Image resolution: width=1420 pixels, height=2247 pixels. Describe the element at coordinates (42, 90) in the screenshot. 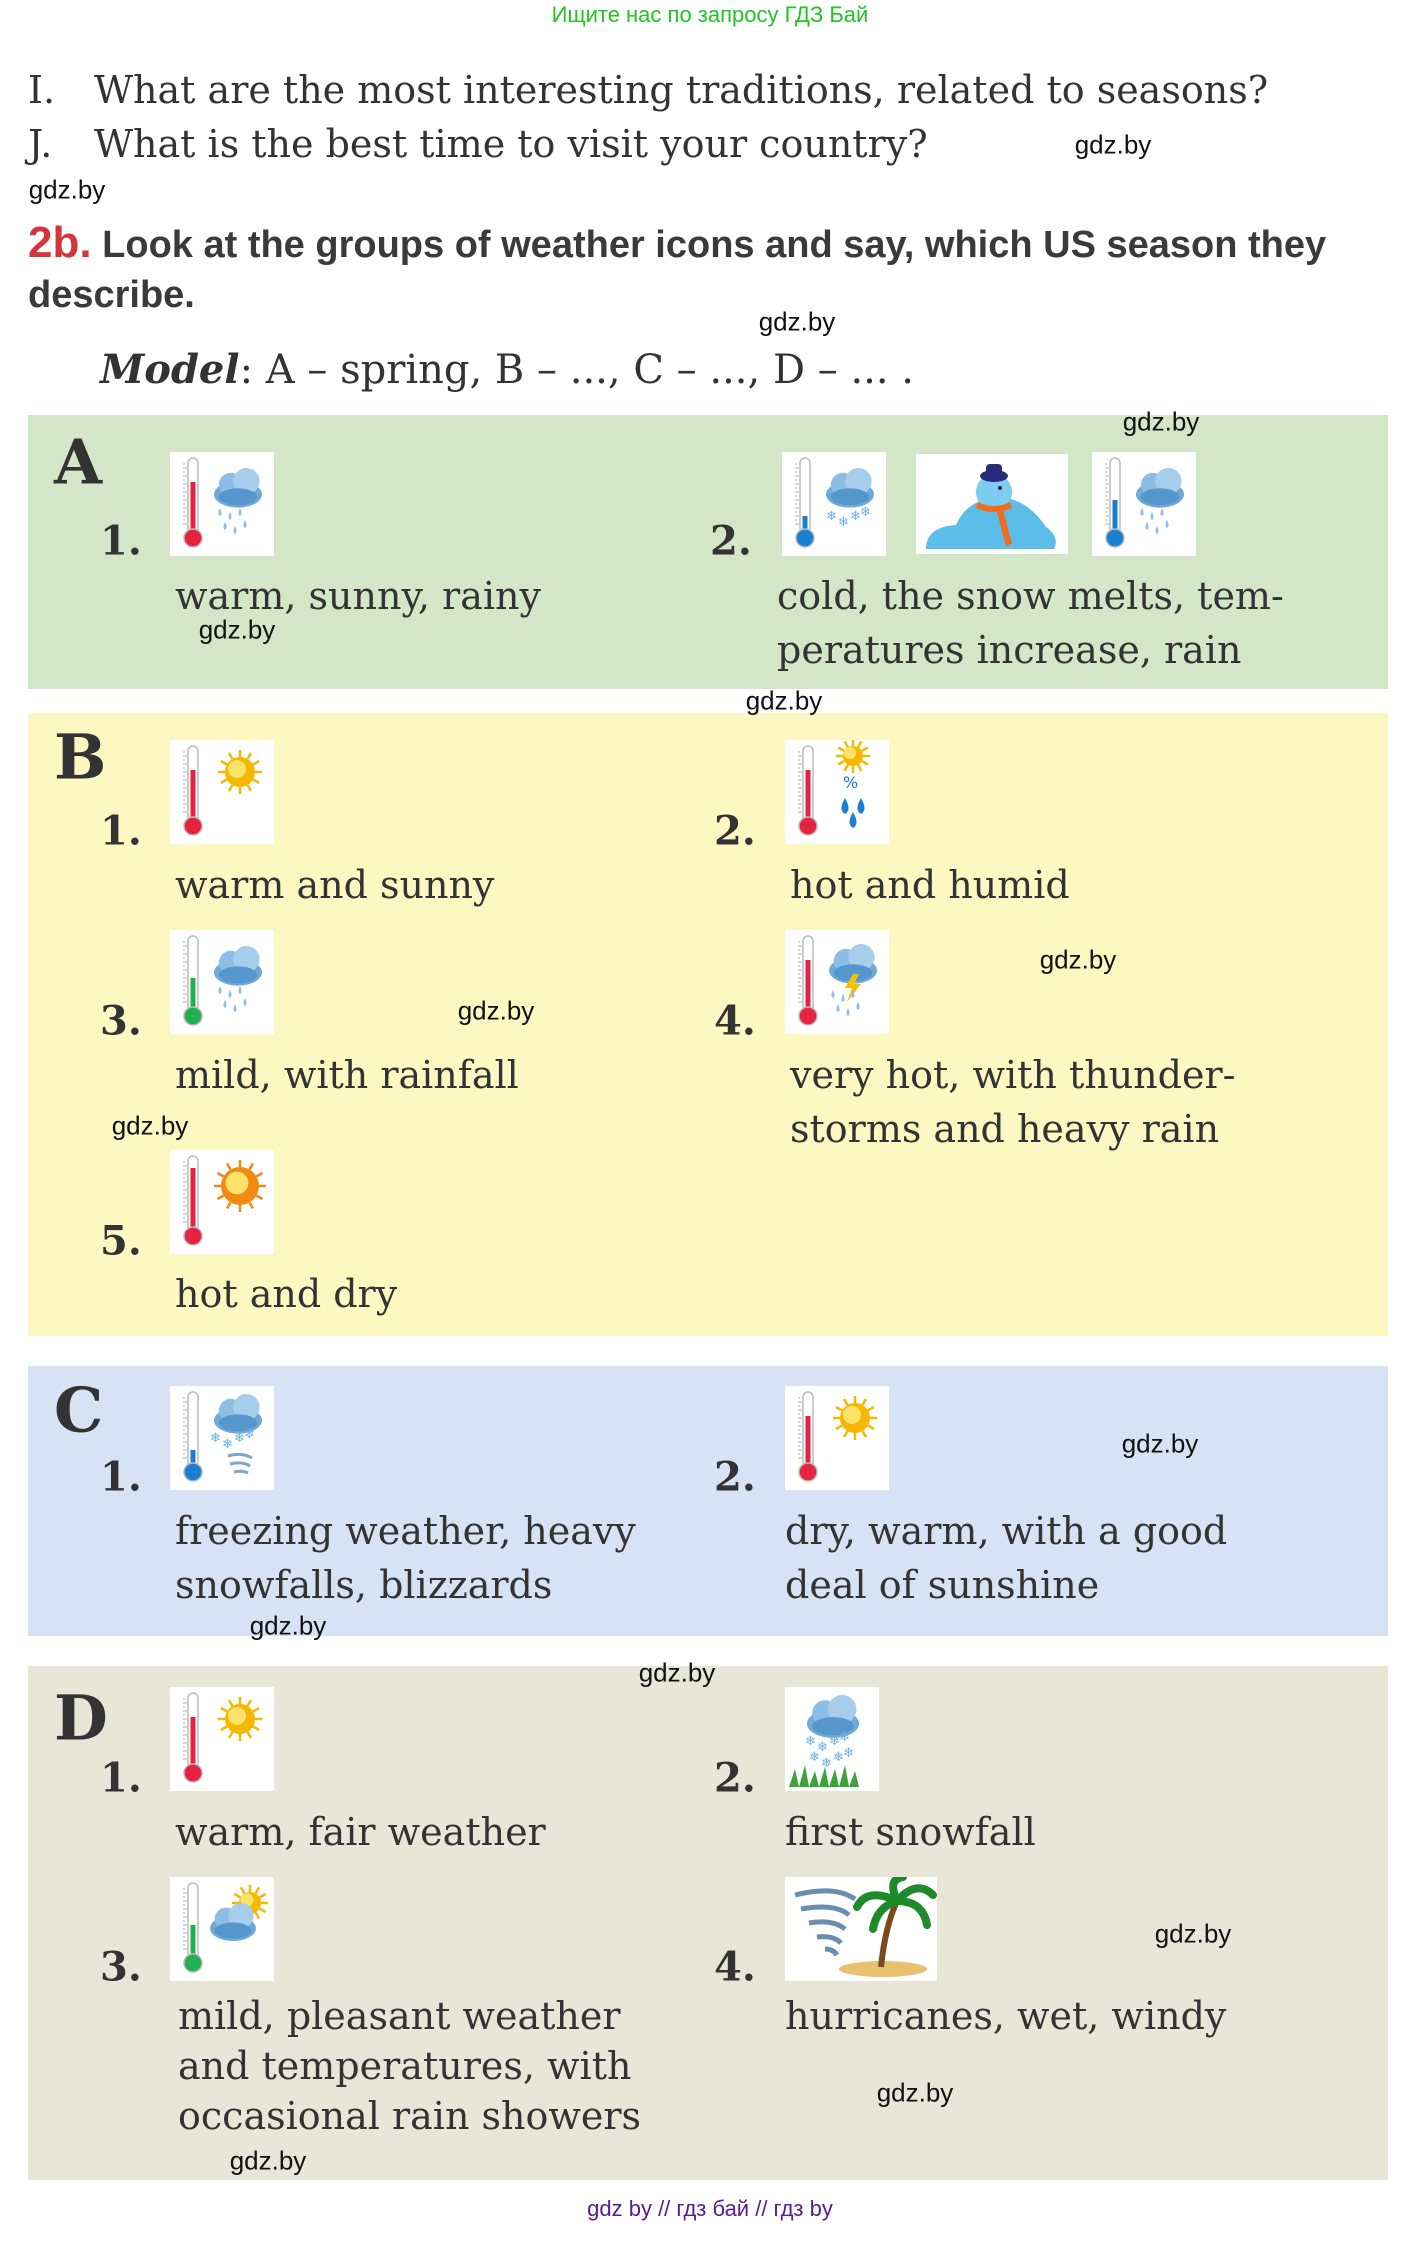

I see `question-label: I.` at that location.